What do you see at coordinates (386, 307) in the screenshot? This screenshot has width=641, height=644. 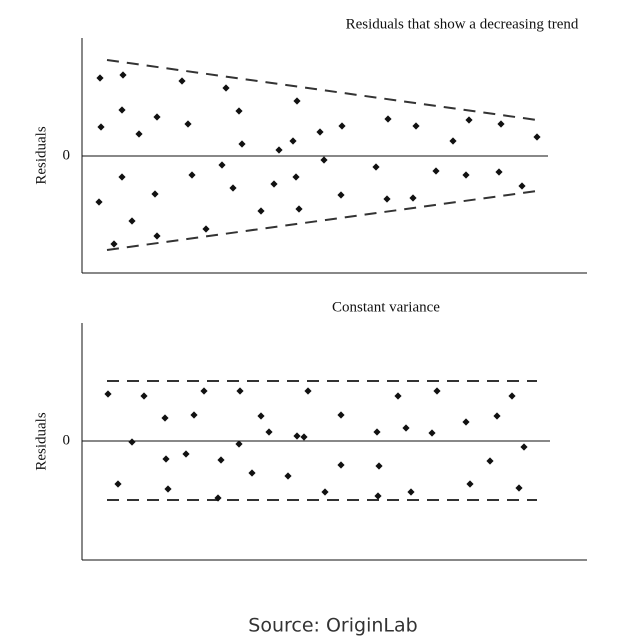 I see `chart-title: Constant variance` at bounding box center [386, 307].